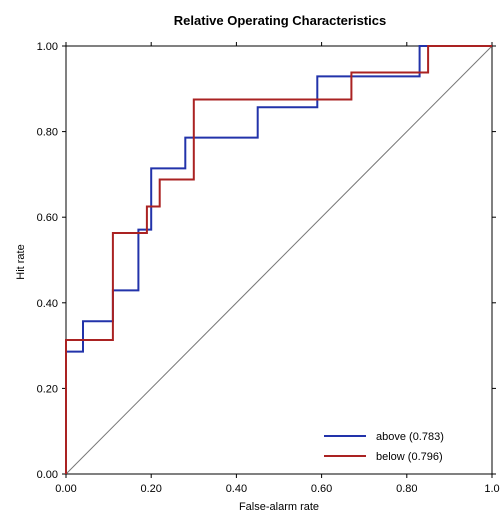 This screenshot has height=516, width=500. Describe the element at coordinates (65, 489) in the screenshot. I see `x-tick-label: 0.00` at that location.